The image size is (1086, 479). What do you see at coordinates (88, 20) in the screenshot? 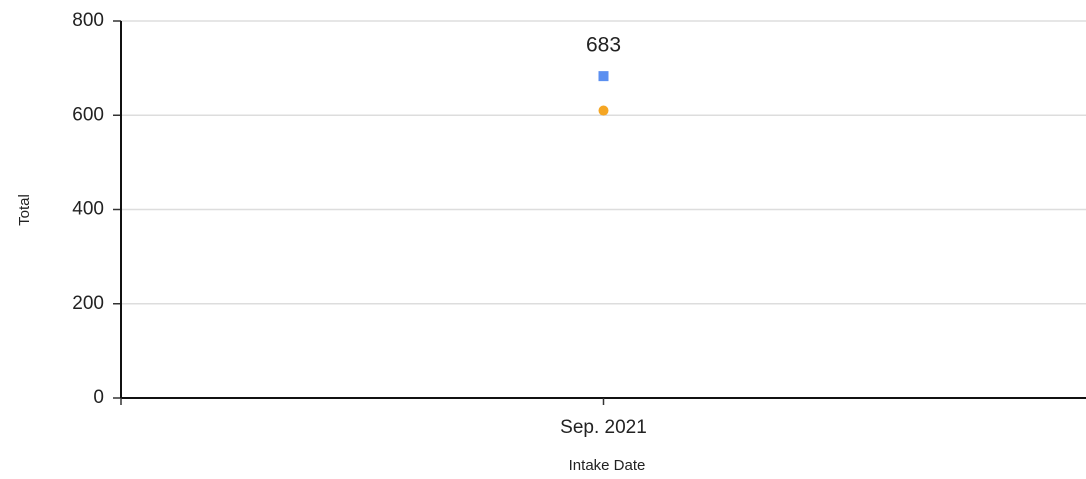
I see `y-tick-label: 800` at bounding box center [88, 20].